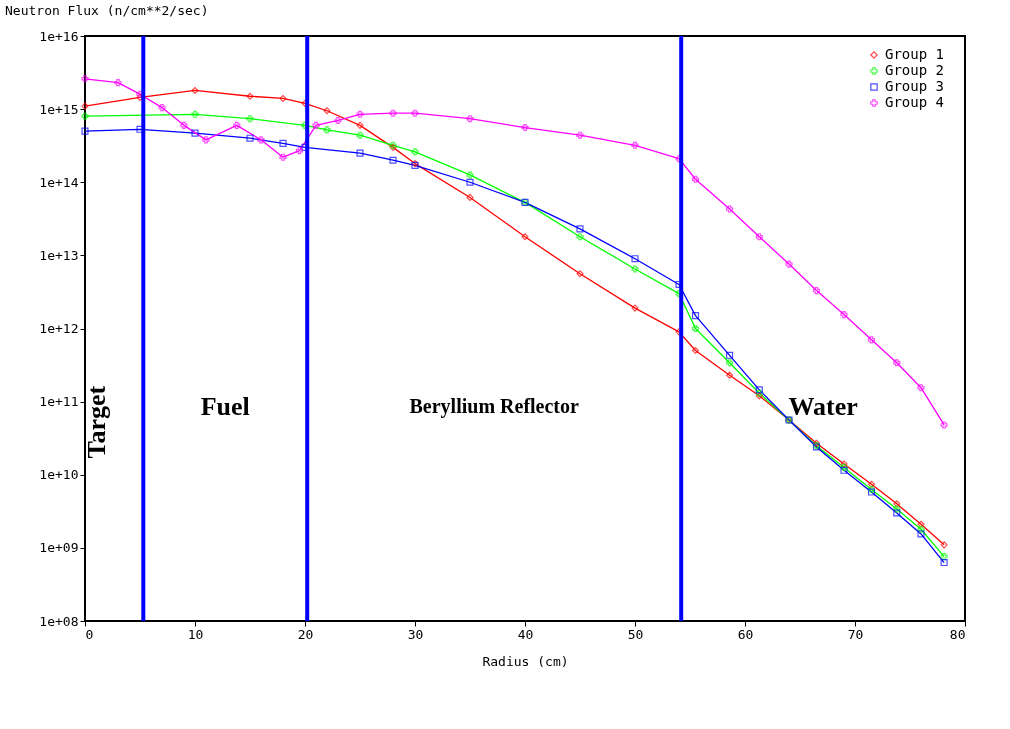  Describe the element at coordinates (59, 36) in the screenshot. I see `y-tick-label: 1e+16` at that location.